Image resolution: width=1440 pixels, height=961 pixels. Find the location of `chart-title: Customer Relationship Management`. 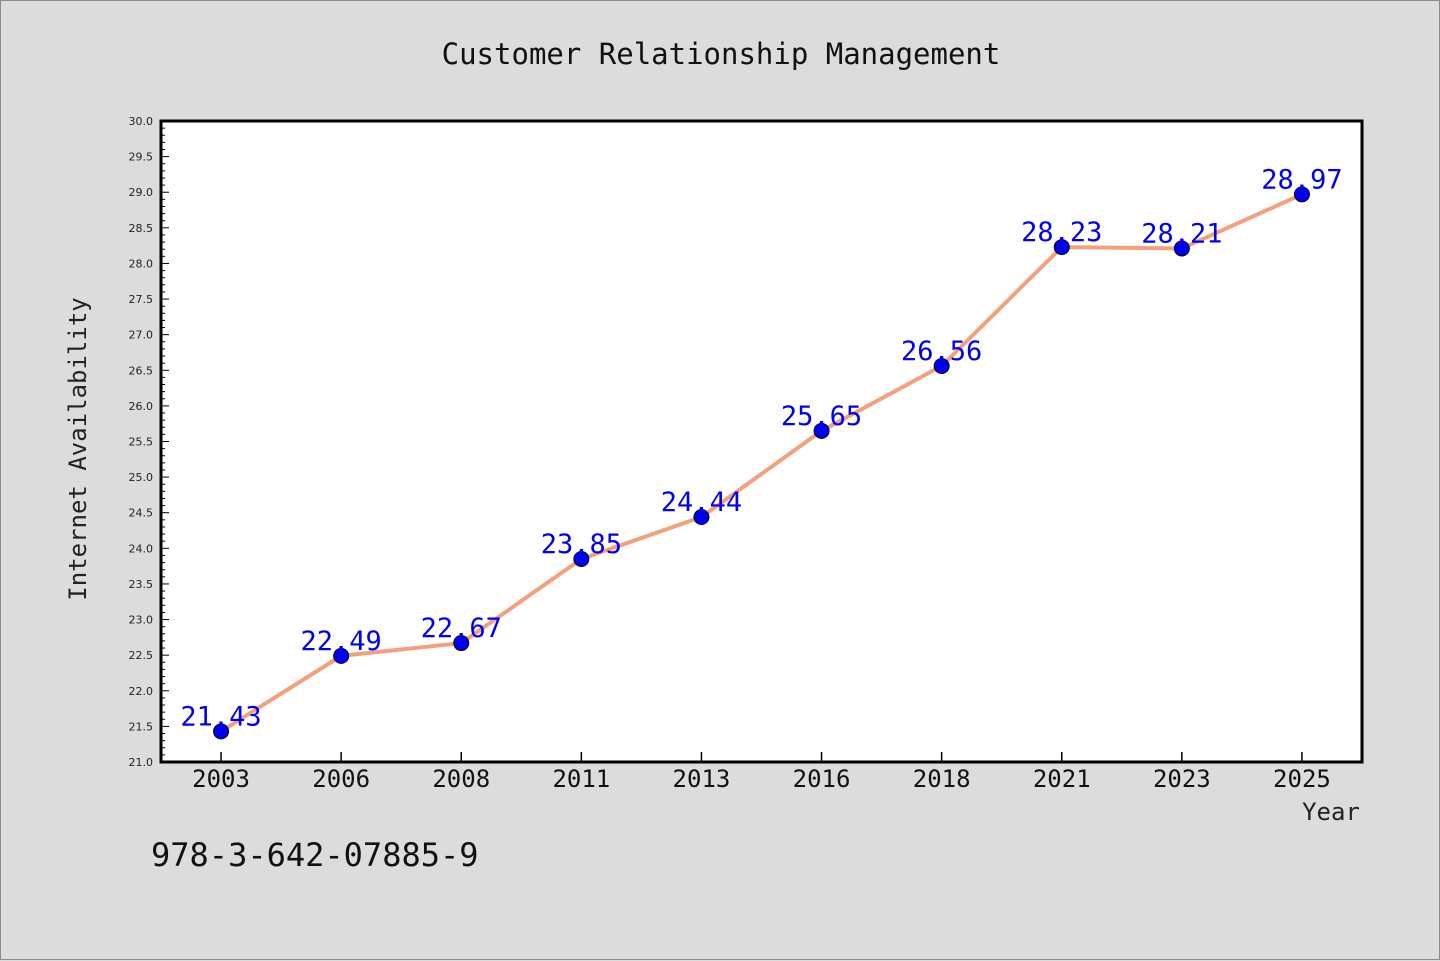

chart-title: Customer Relationship Management is located at coordinates (721, 54).